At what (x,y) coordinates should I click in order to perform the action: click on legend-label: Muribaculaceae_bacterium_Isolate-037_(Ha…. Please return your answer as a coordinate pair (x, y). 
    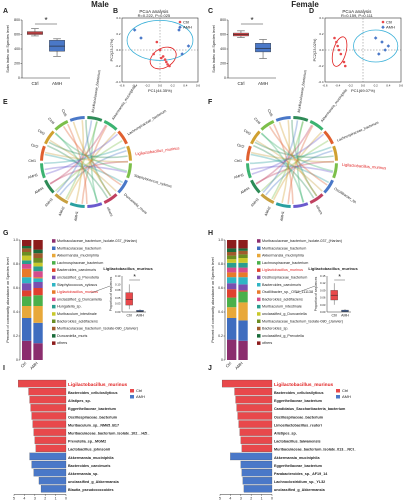
    Looking at the image, I should click on (97, 241).